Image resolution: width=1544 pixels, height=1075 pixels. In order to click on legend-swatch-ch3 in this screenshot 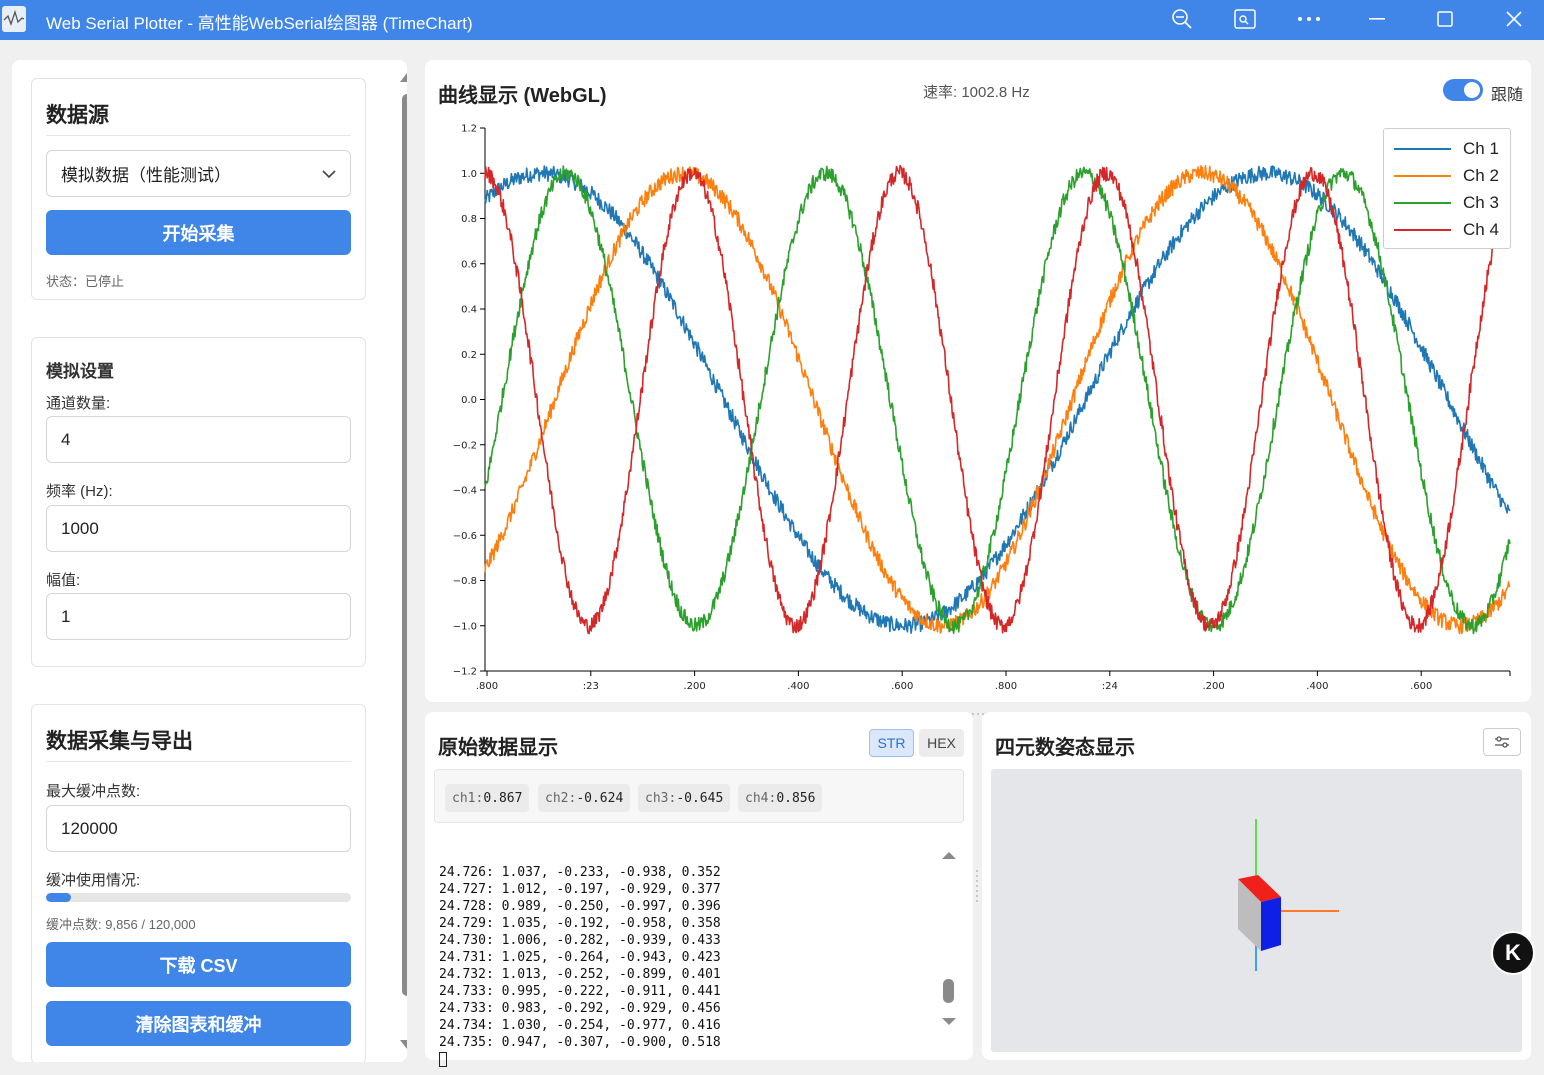, I will do `click(1422, 203)`.